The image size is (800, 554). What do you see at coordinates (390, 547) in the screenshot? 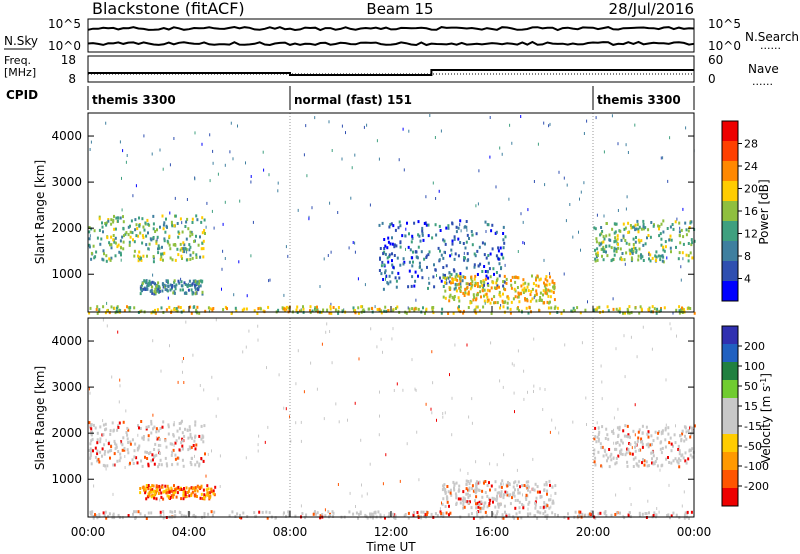
I see `xaxis-label: Time UT` at bounding box center [390, 547].